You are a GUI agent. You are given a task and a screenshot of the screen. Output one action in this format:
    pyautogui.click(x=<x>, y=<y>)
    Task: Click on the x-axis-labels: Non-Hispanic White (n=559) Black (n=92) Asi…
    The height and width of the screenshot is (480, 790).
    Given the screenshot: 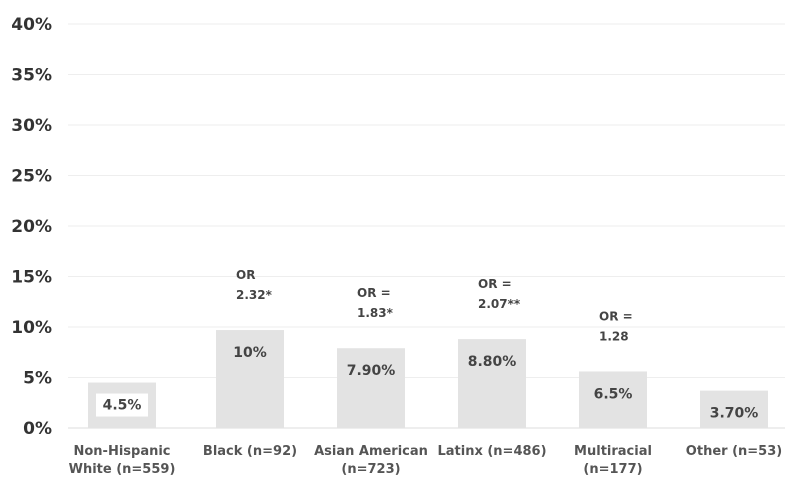 What is the action you would take?
    pyautogui.click(x=426, y=460)
    